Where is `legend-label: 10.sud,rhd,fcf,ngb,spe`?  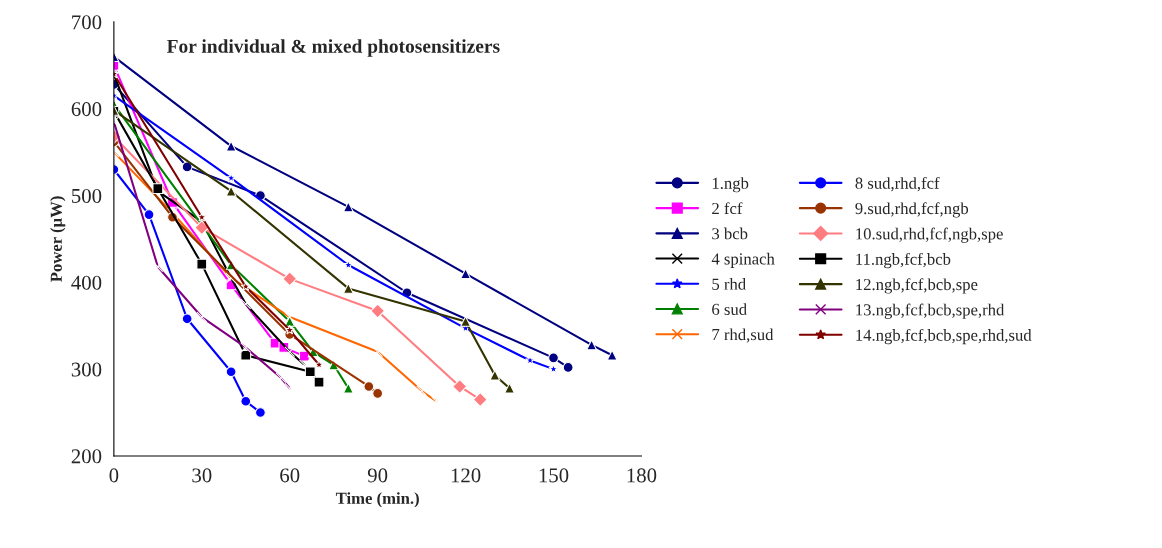
legend-label: 10.sud,rhd,fcf,ngb,spe is located at coordinates (929, 235).